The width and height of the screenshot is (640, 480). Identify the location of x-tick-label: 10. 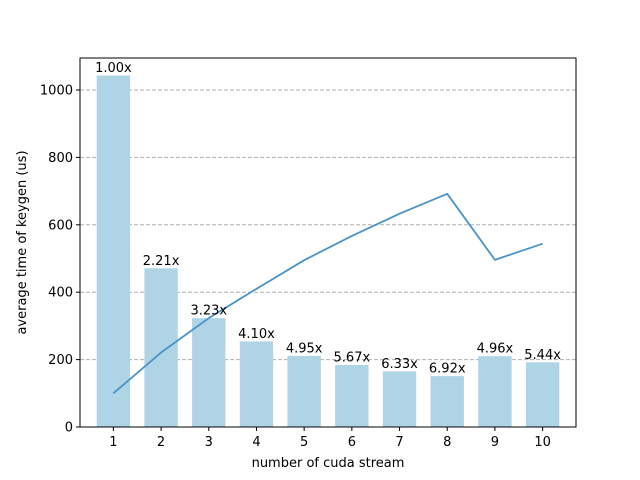
(542, 442).